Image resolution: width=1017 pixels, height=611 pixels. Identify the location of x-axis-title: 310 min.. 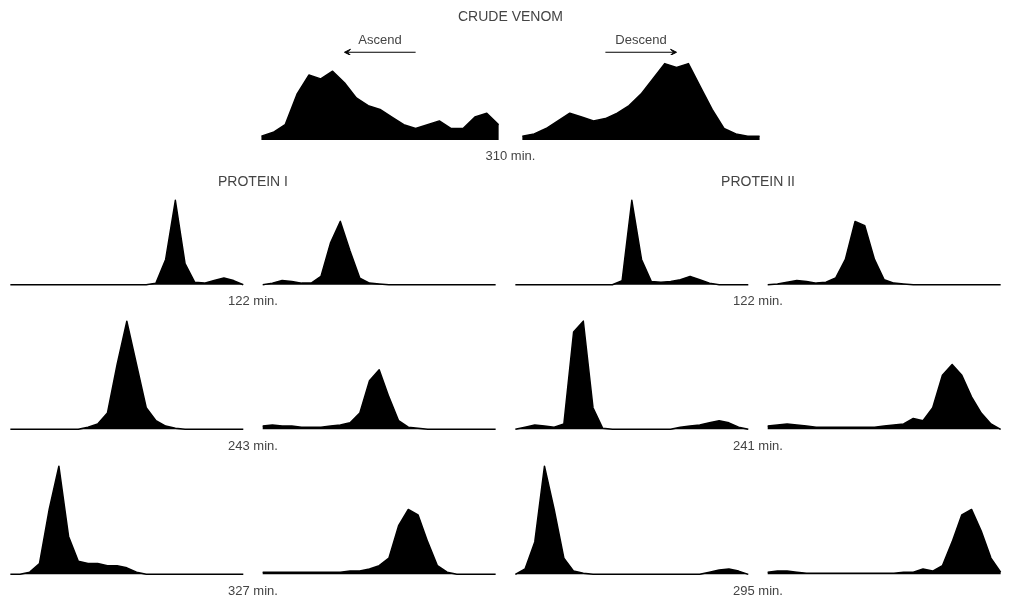
(510, 155).